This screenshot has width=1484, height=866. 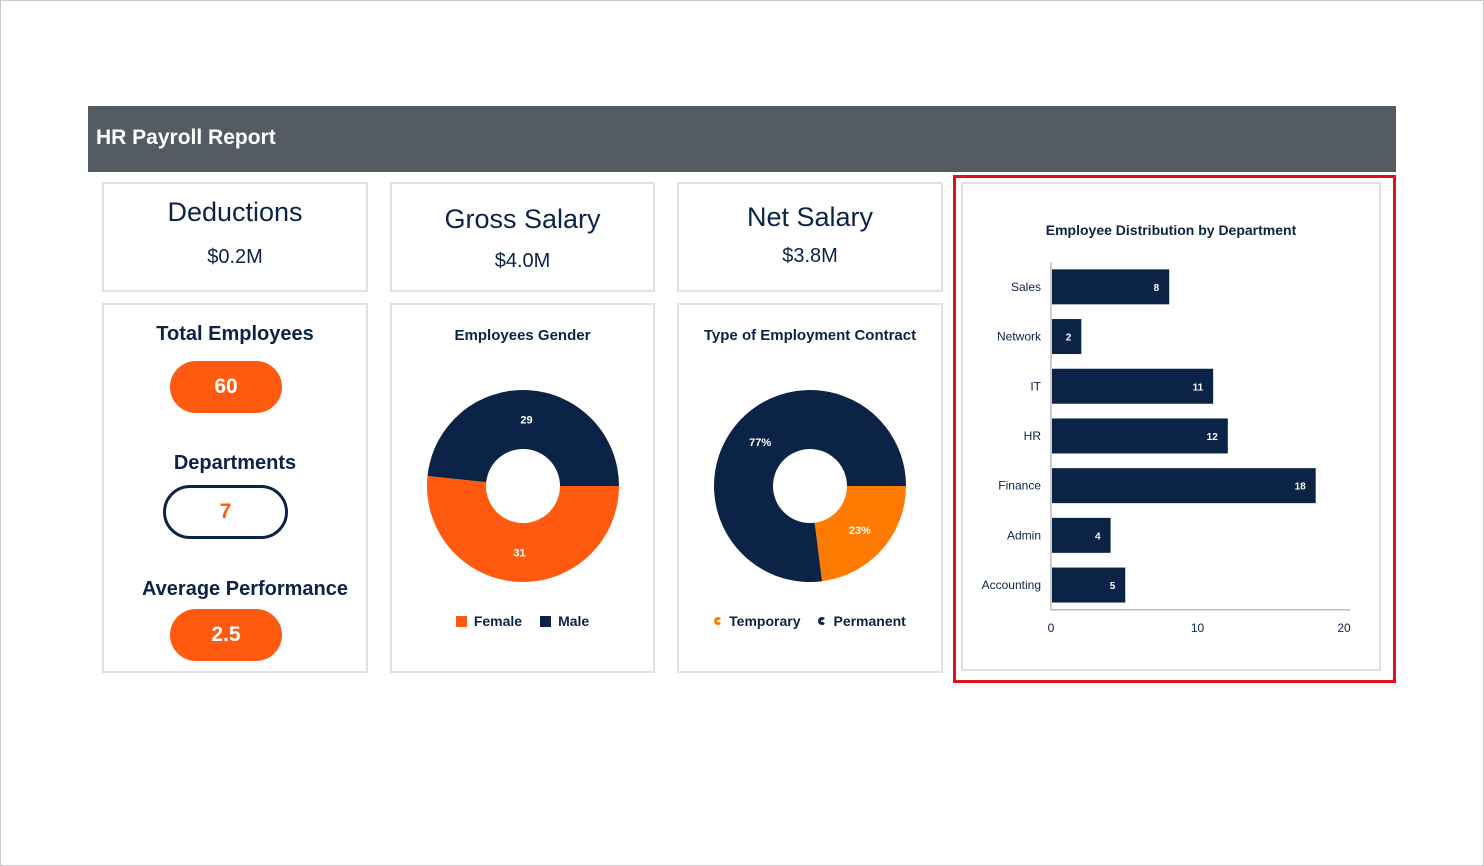 I want to click on contract-label-permanent: 77%, so click(x=760, y=443).